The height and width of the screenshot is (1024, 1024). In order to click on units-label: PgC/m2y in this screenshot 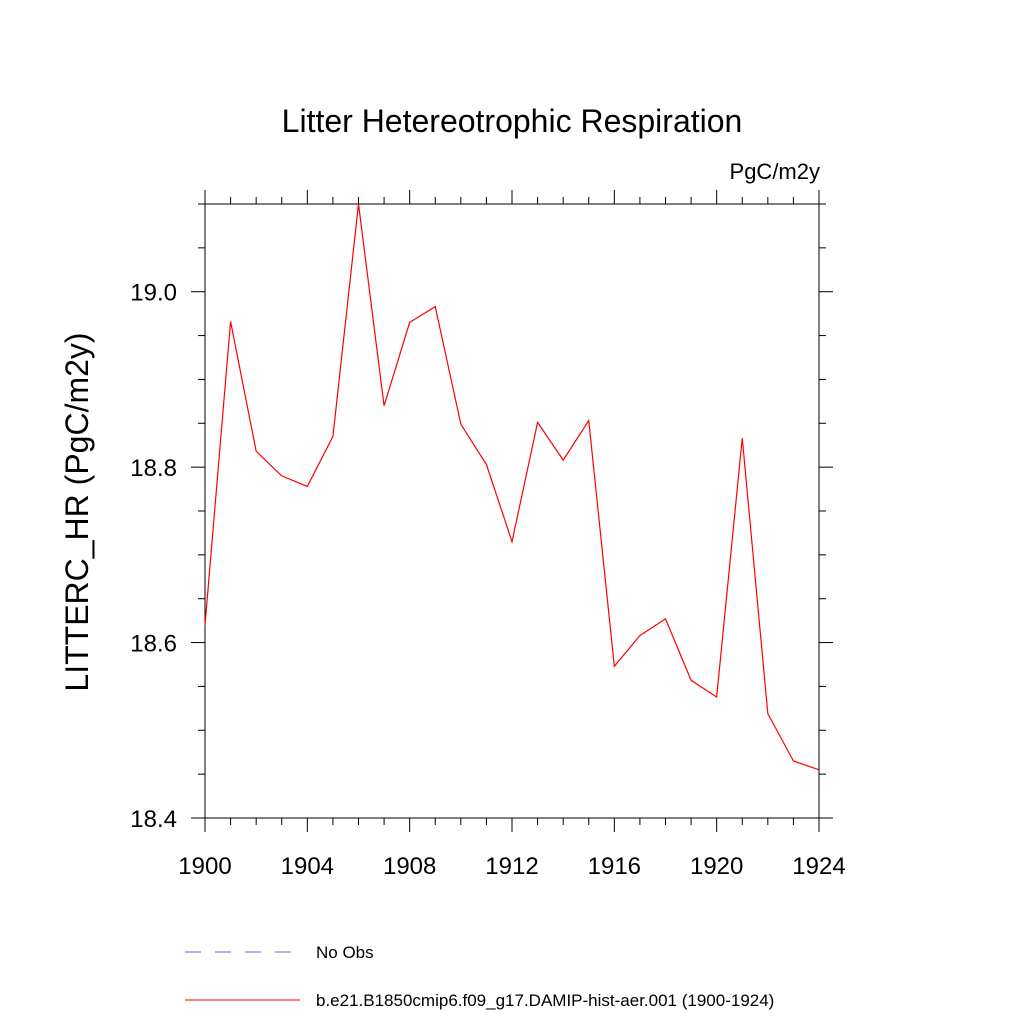, I will do `click(775, 171)`.